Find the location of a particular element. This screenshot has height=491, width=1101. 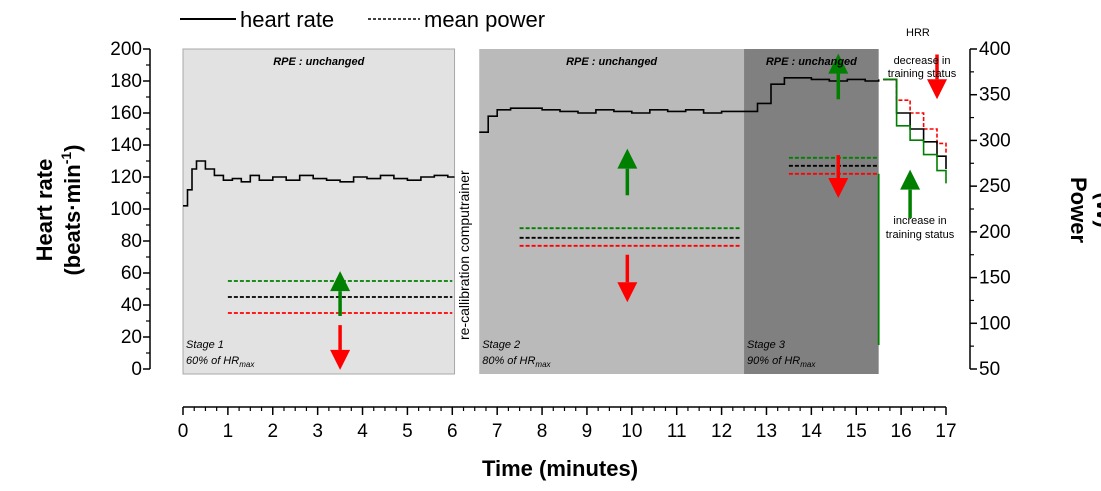

x-tick-label-10: 10 is located at coordinates (631, 431).